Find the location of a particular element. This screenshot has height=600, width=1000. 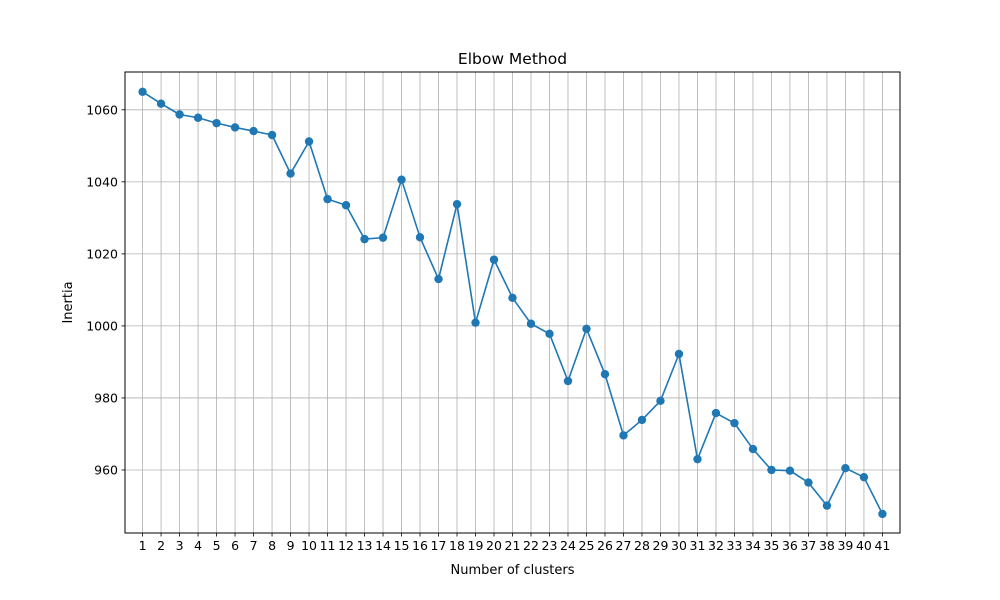

y-tick-label: 960 is located at coordinates (106, 469).